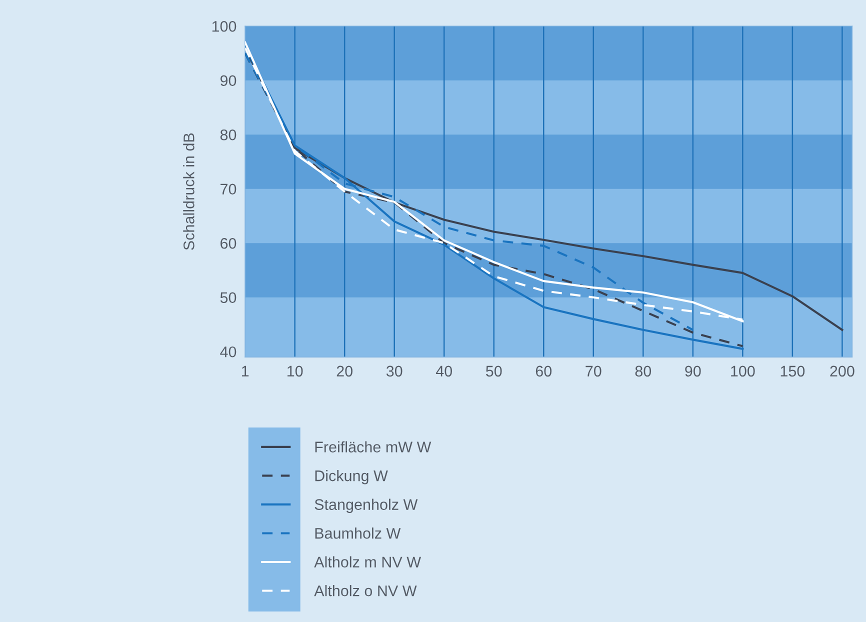  Describe the element at coordinates (792, 371) in the screenshot. I see `x-tick-label: 150` at that location.